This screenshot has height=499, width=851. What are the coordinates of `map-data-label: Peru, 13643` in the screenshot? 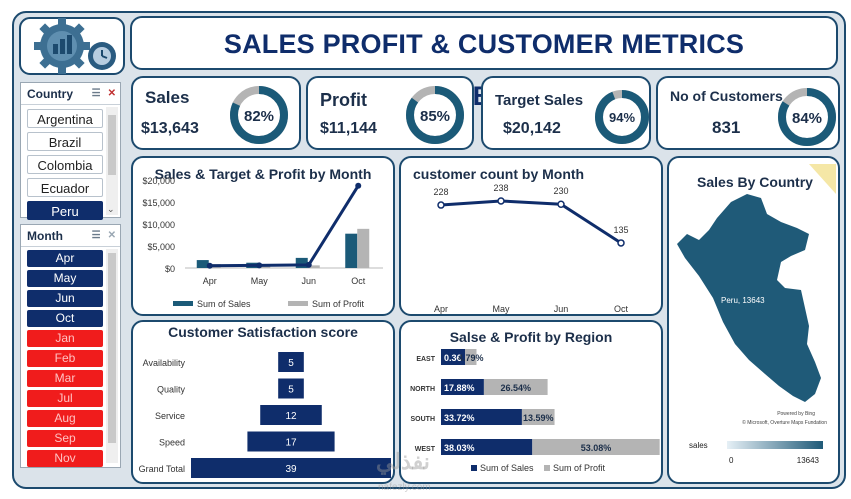 It's located at (743, 300).